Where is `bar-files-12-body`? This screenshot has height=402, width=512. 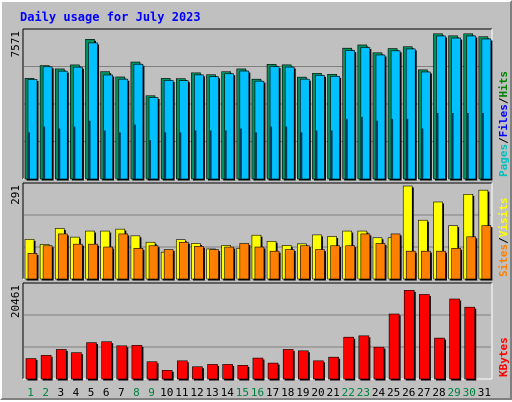
bar-files-12-body is located at coordinates (199, 127).